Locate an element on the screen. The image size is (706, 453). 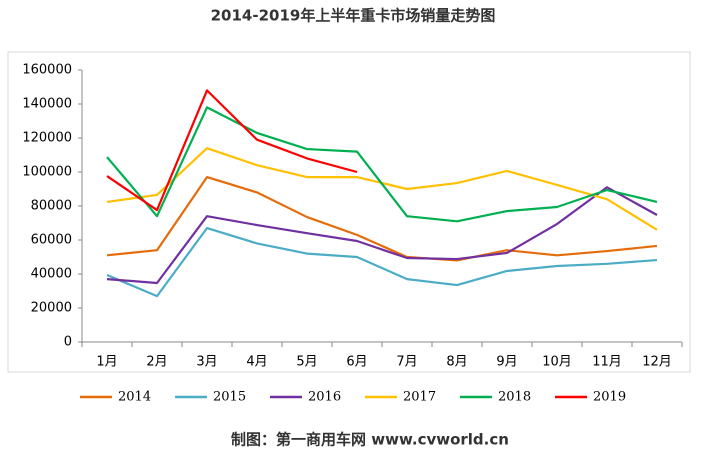
legend-label: 2019 is located at coordinates (609, 397).